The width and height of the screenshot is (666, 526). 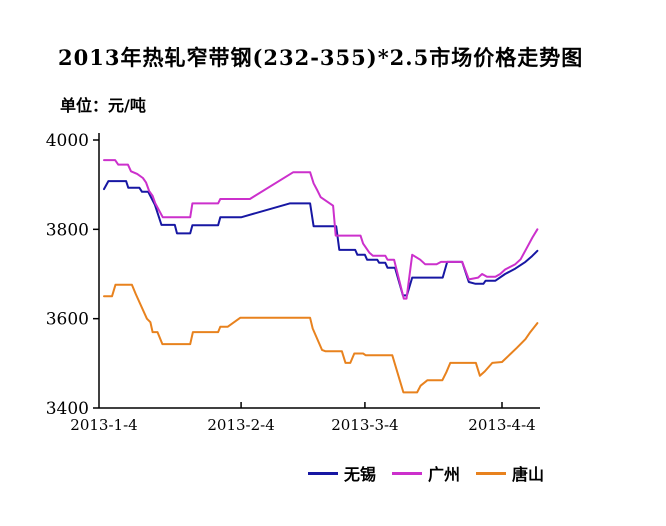 I want to click on legend-label-wuxi: 无锡, so click(x=360, y=474).